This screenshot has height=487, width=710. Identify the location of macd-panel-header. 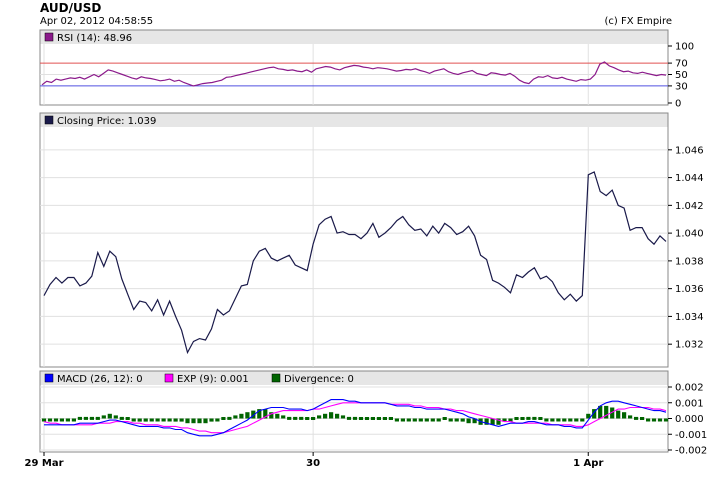
(354, 378).